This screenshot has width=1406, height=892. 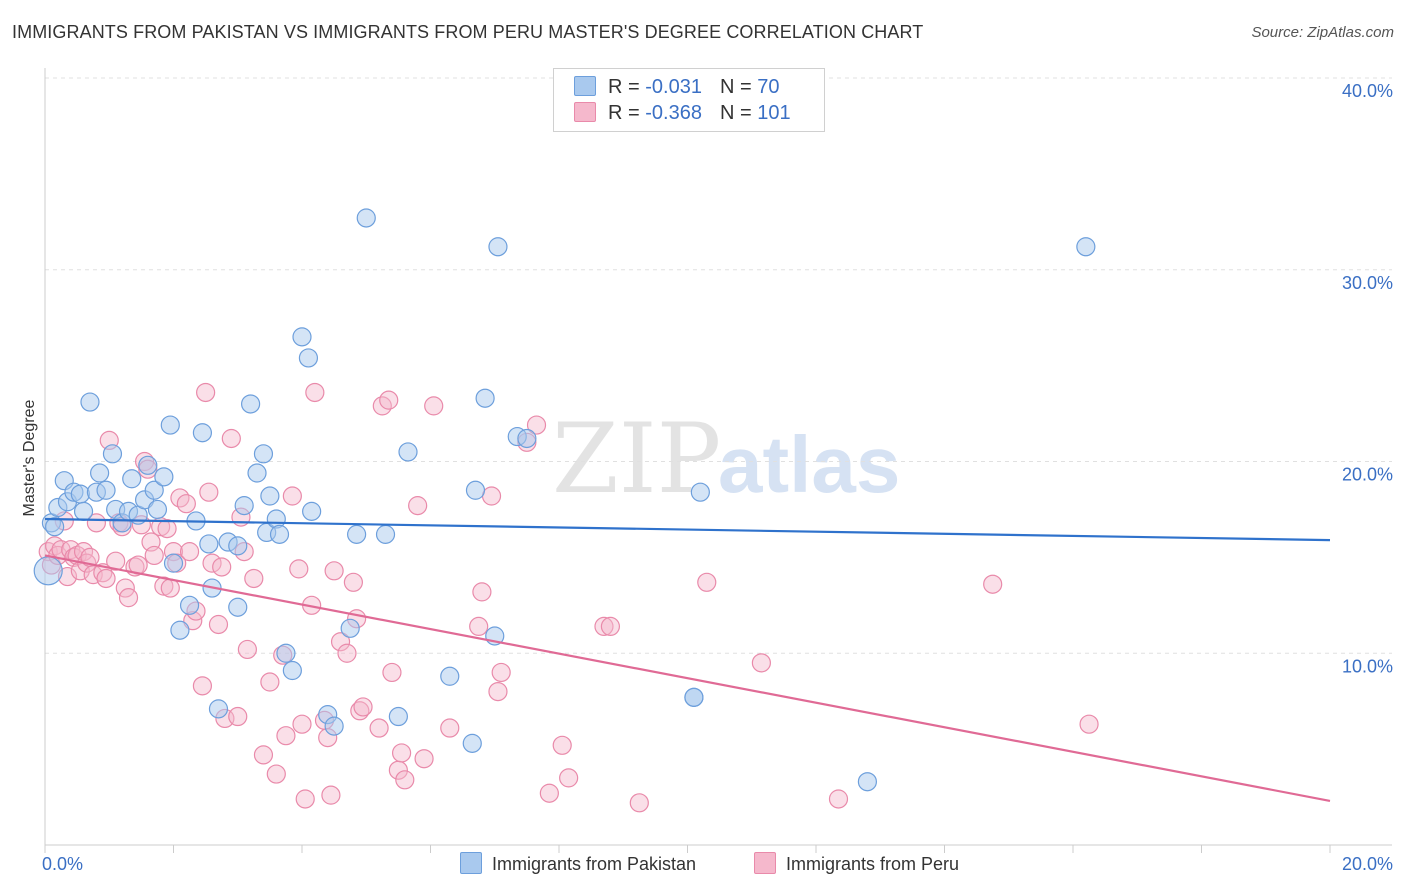 What do you see at coordinates (1367, 283) in the screenshot?
I see `y-tick-label: 30.0%` at bounding box center [1367, 283].